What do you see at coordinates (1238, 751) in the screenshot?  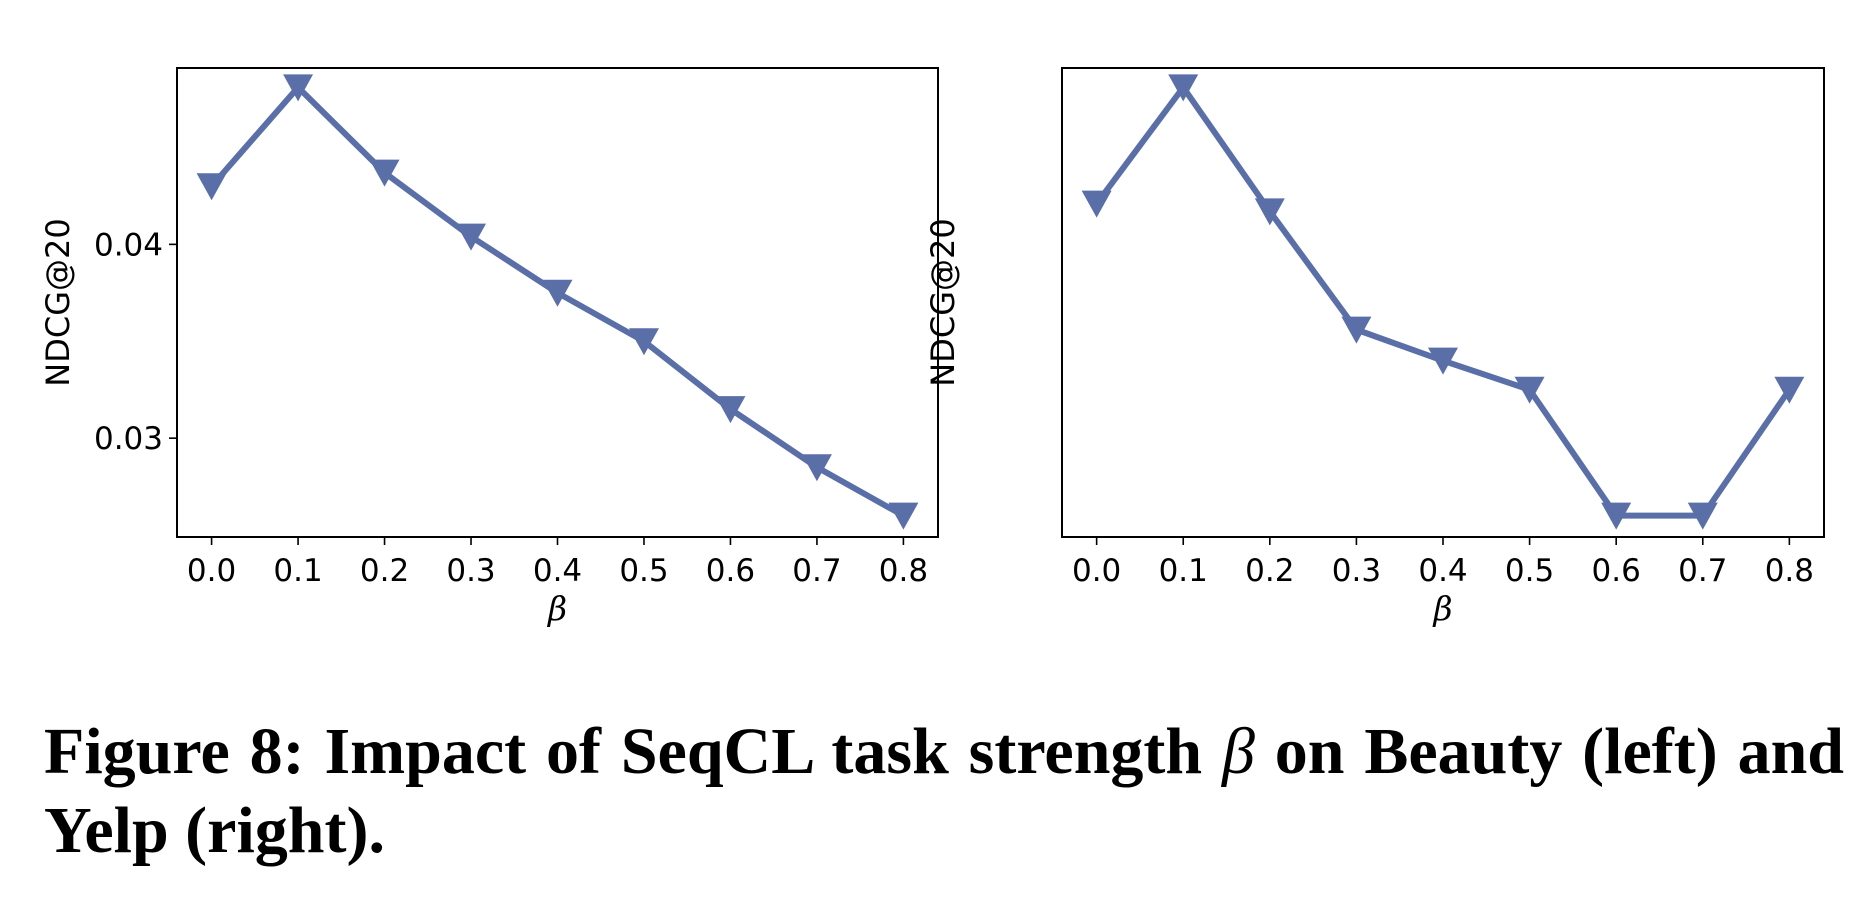 I see `caption-beta-symbol: β` at bounding box center [1238, 751].